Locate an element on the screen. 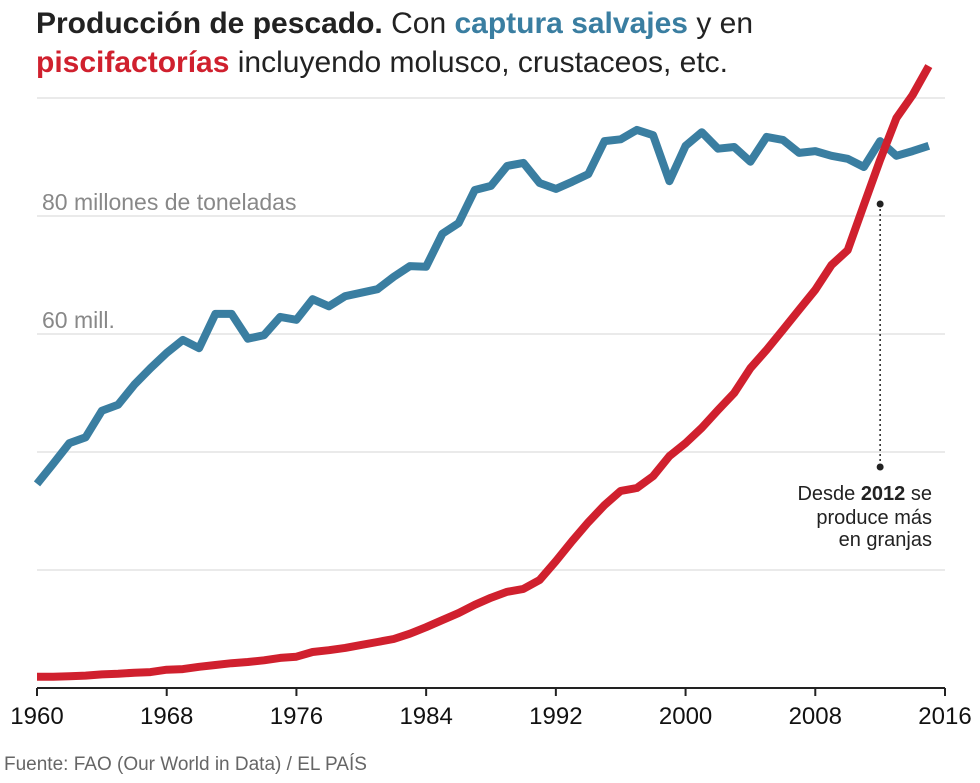 Image resolution: width=980 pixels, height=783 pixels. x-tick-label: 2000 is located at coordinates (685, 716).